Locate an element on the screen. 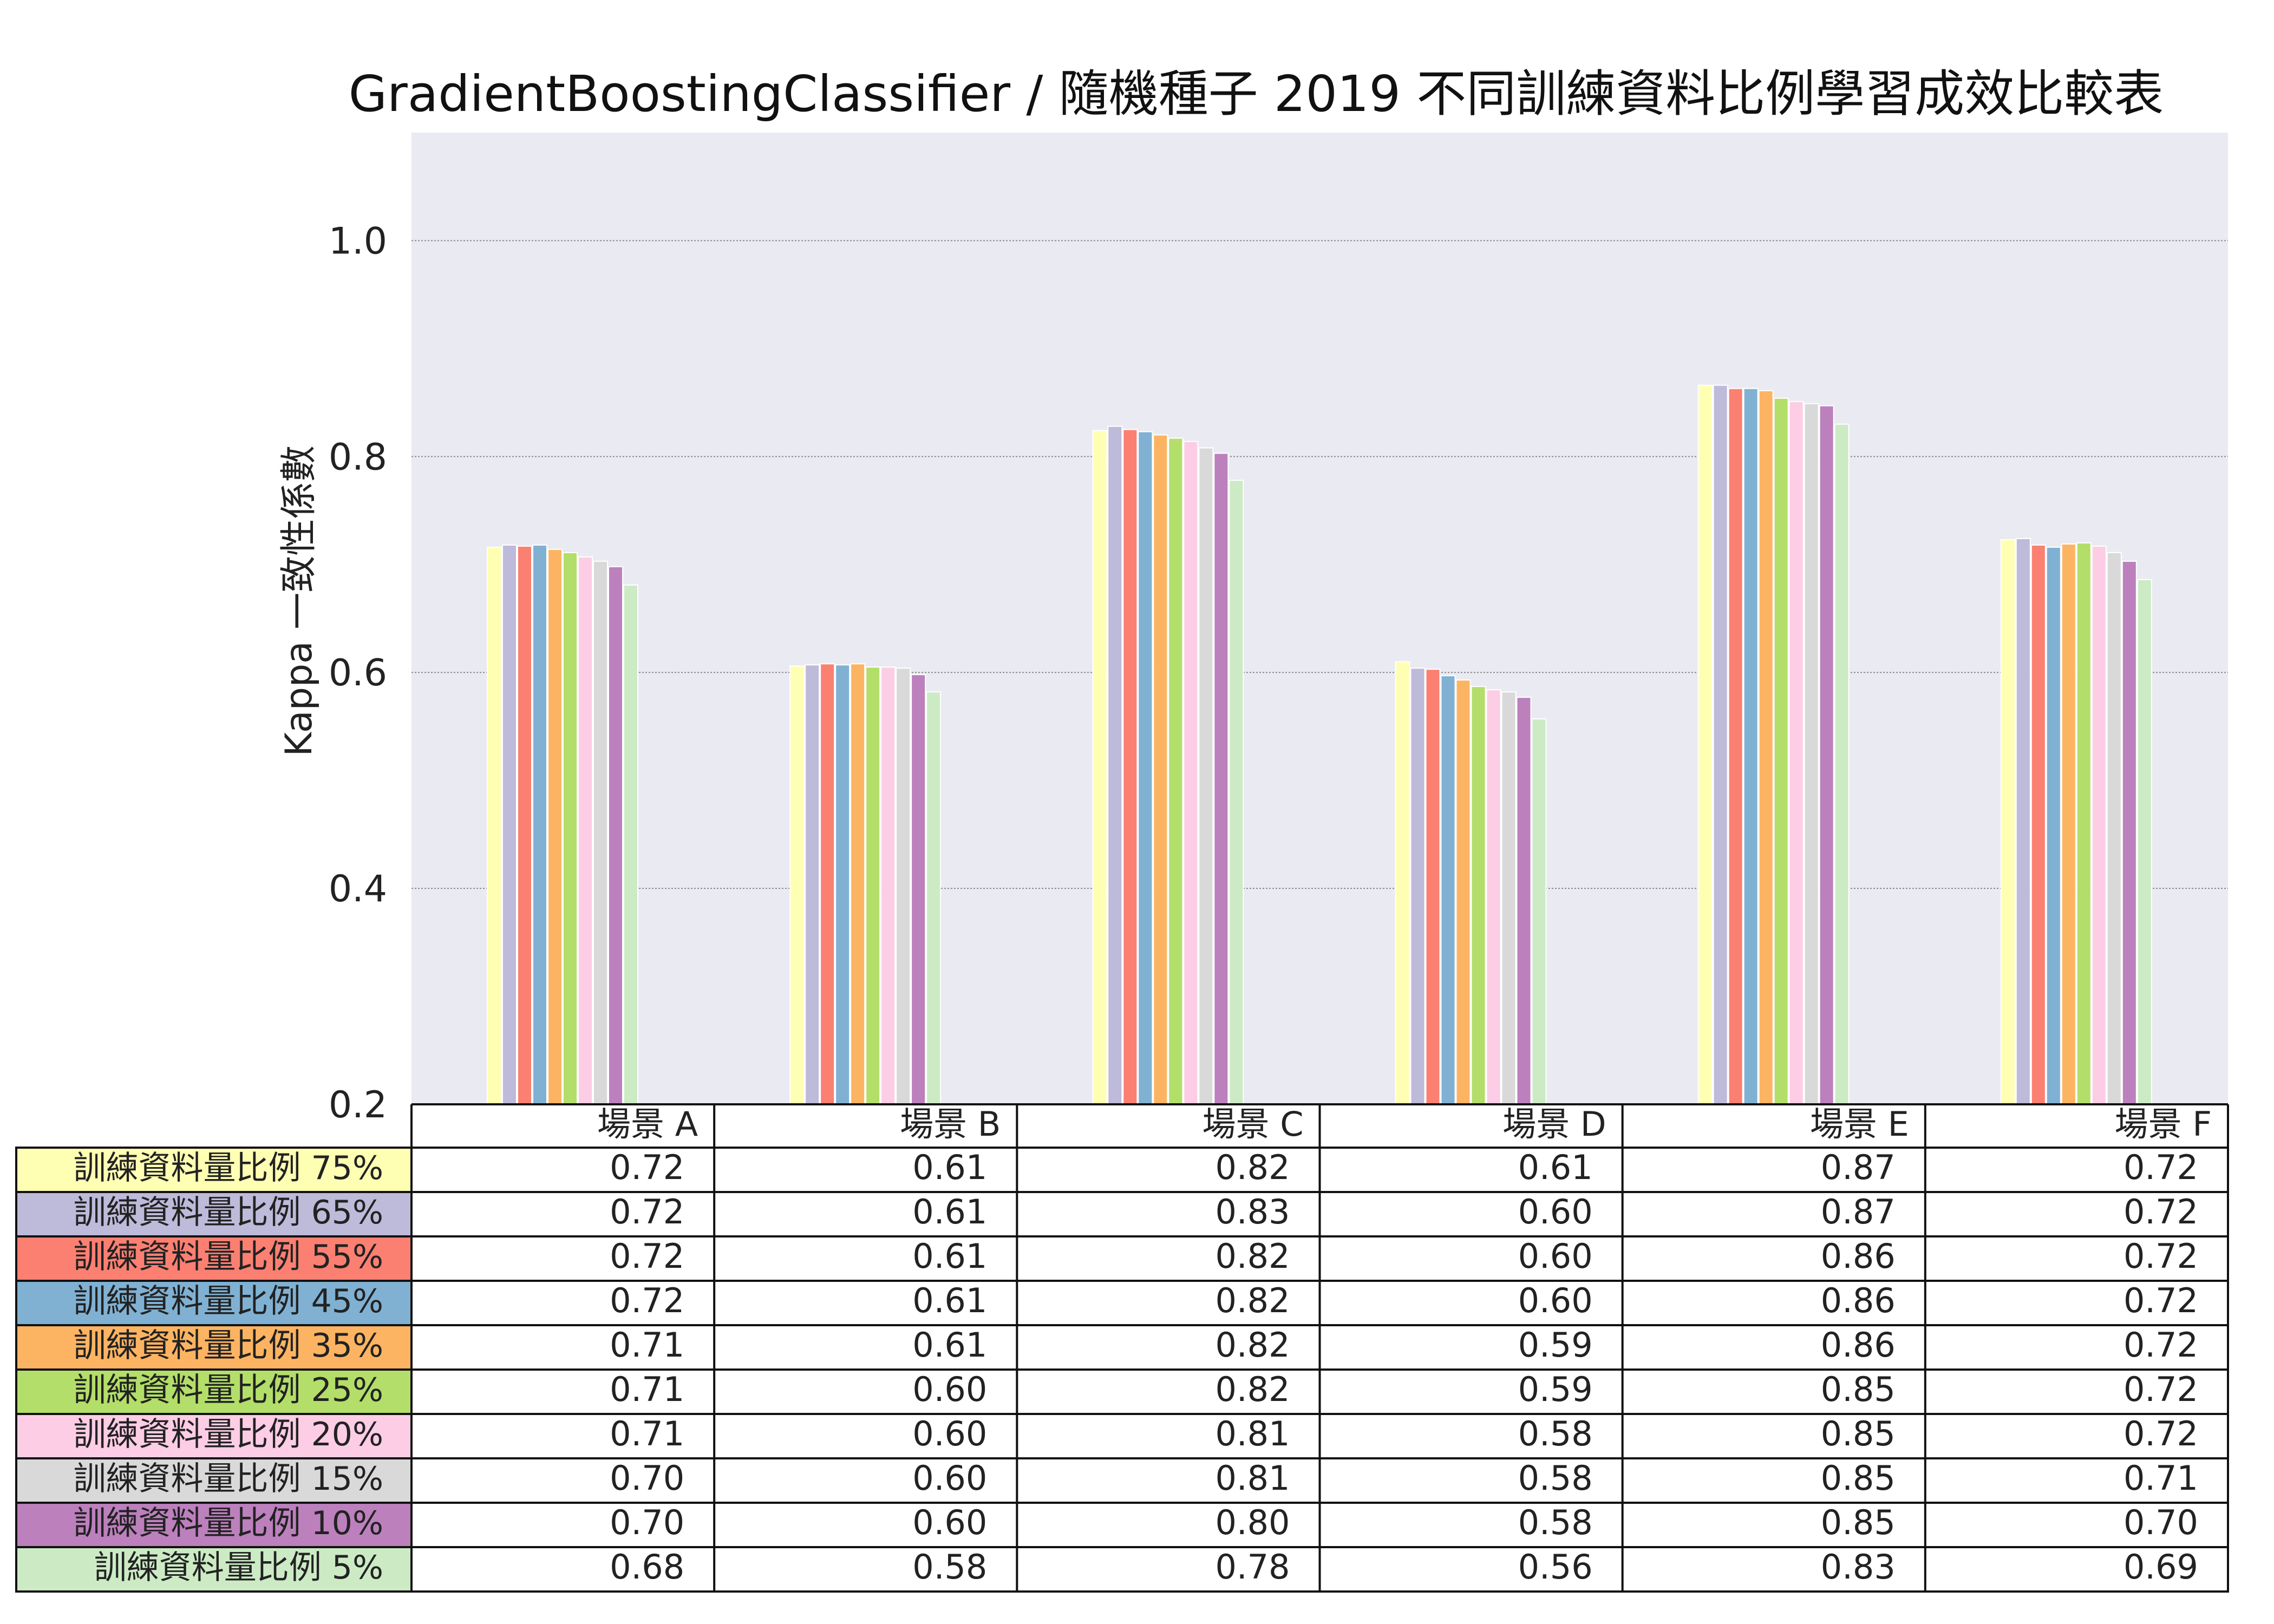 This screenshot has height=1624, width=2274. x-tick-label: 場景 F is located at coordinates (2164, 1124).